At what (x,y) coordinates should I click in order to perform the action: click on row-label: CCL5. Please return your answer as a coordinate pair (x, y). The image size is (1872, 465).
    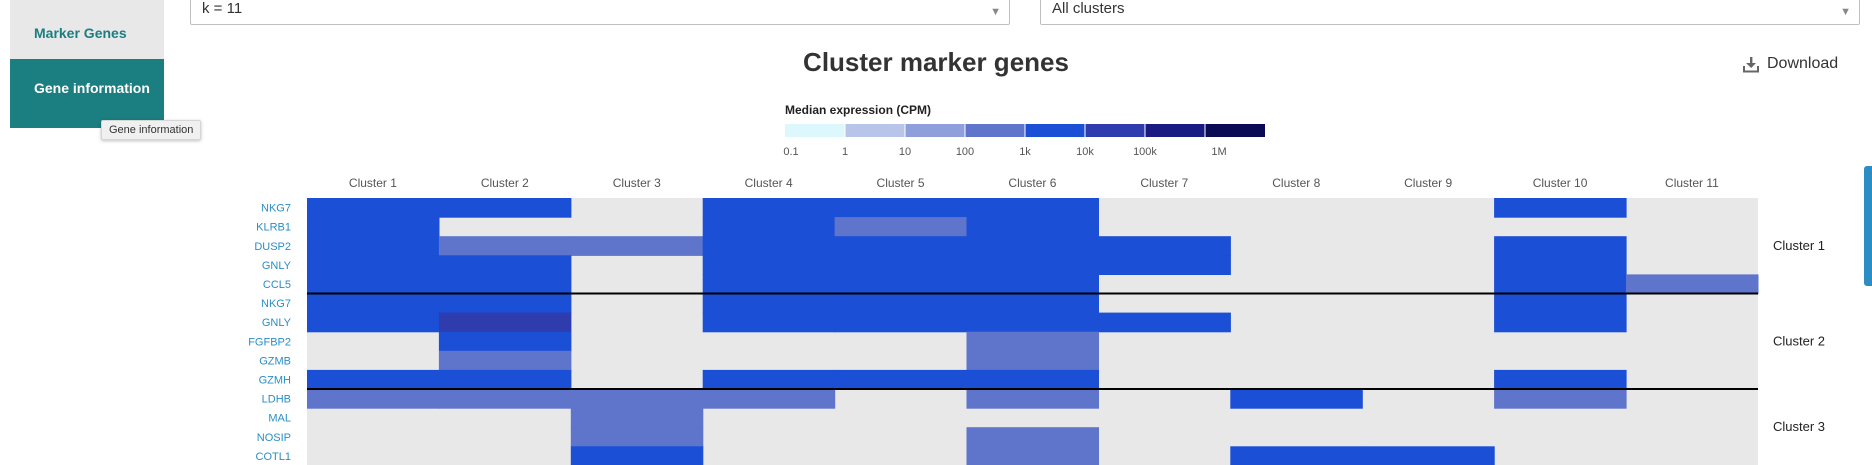
    Looking at the image, I should click on (277, 285).